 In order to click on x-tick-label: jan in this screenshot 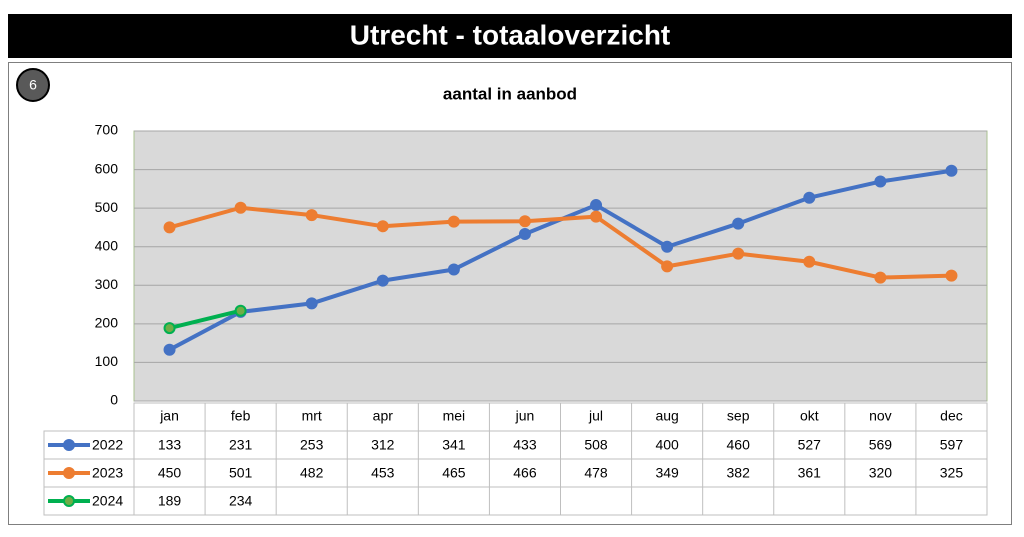, I will do `click(169, 416)`.